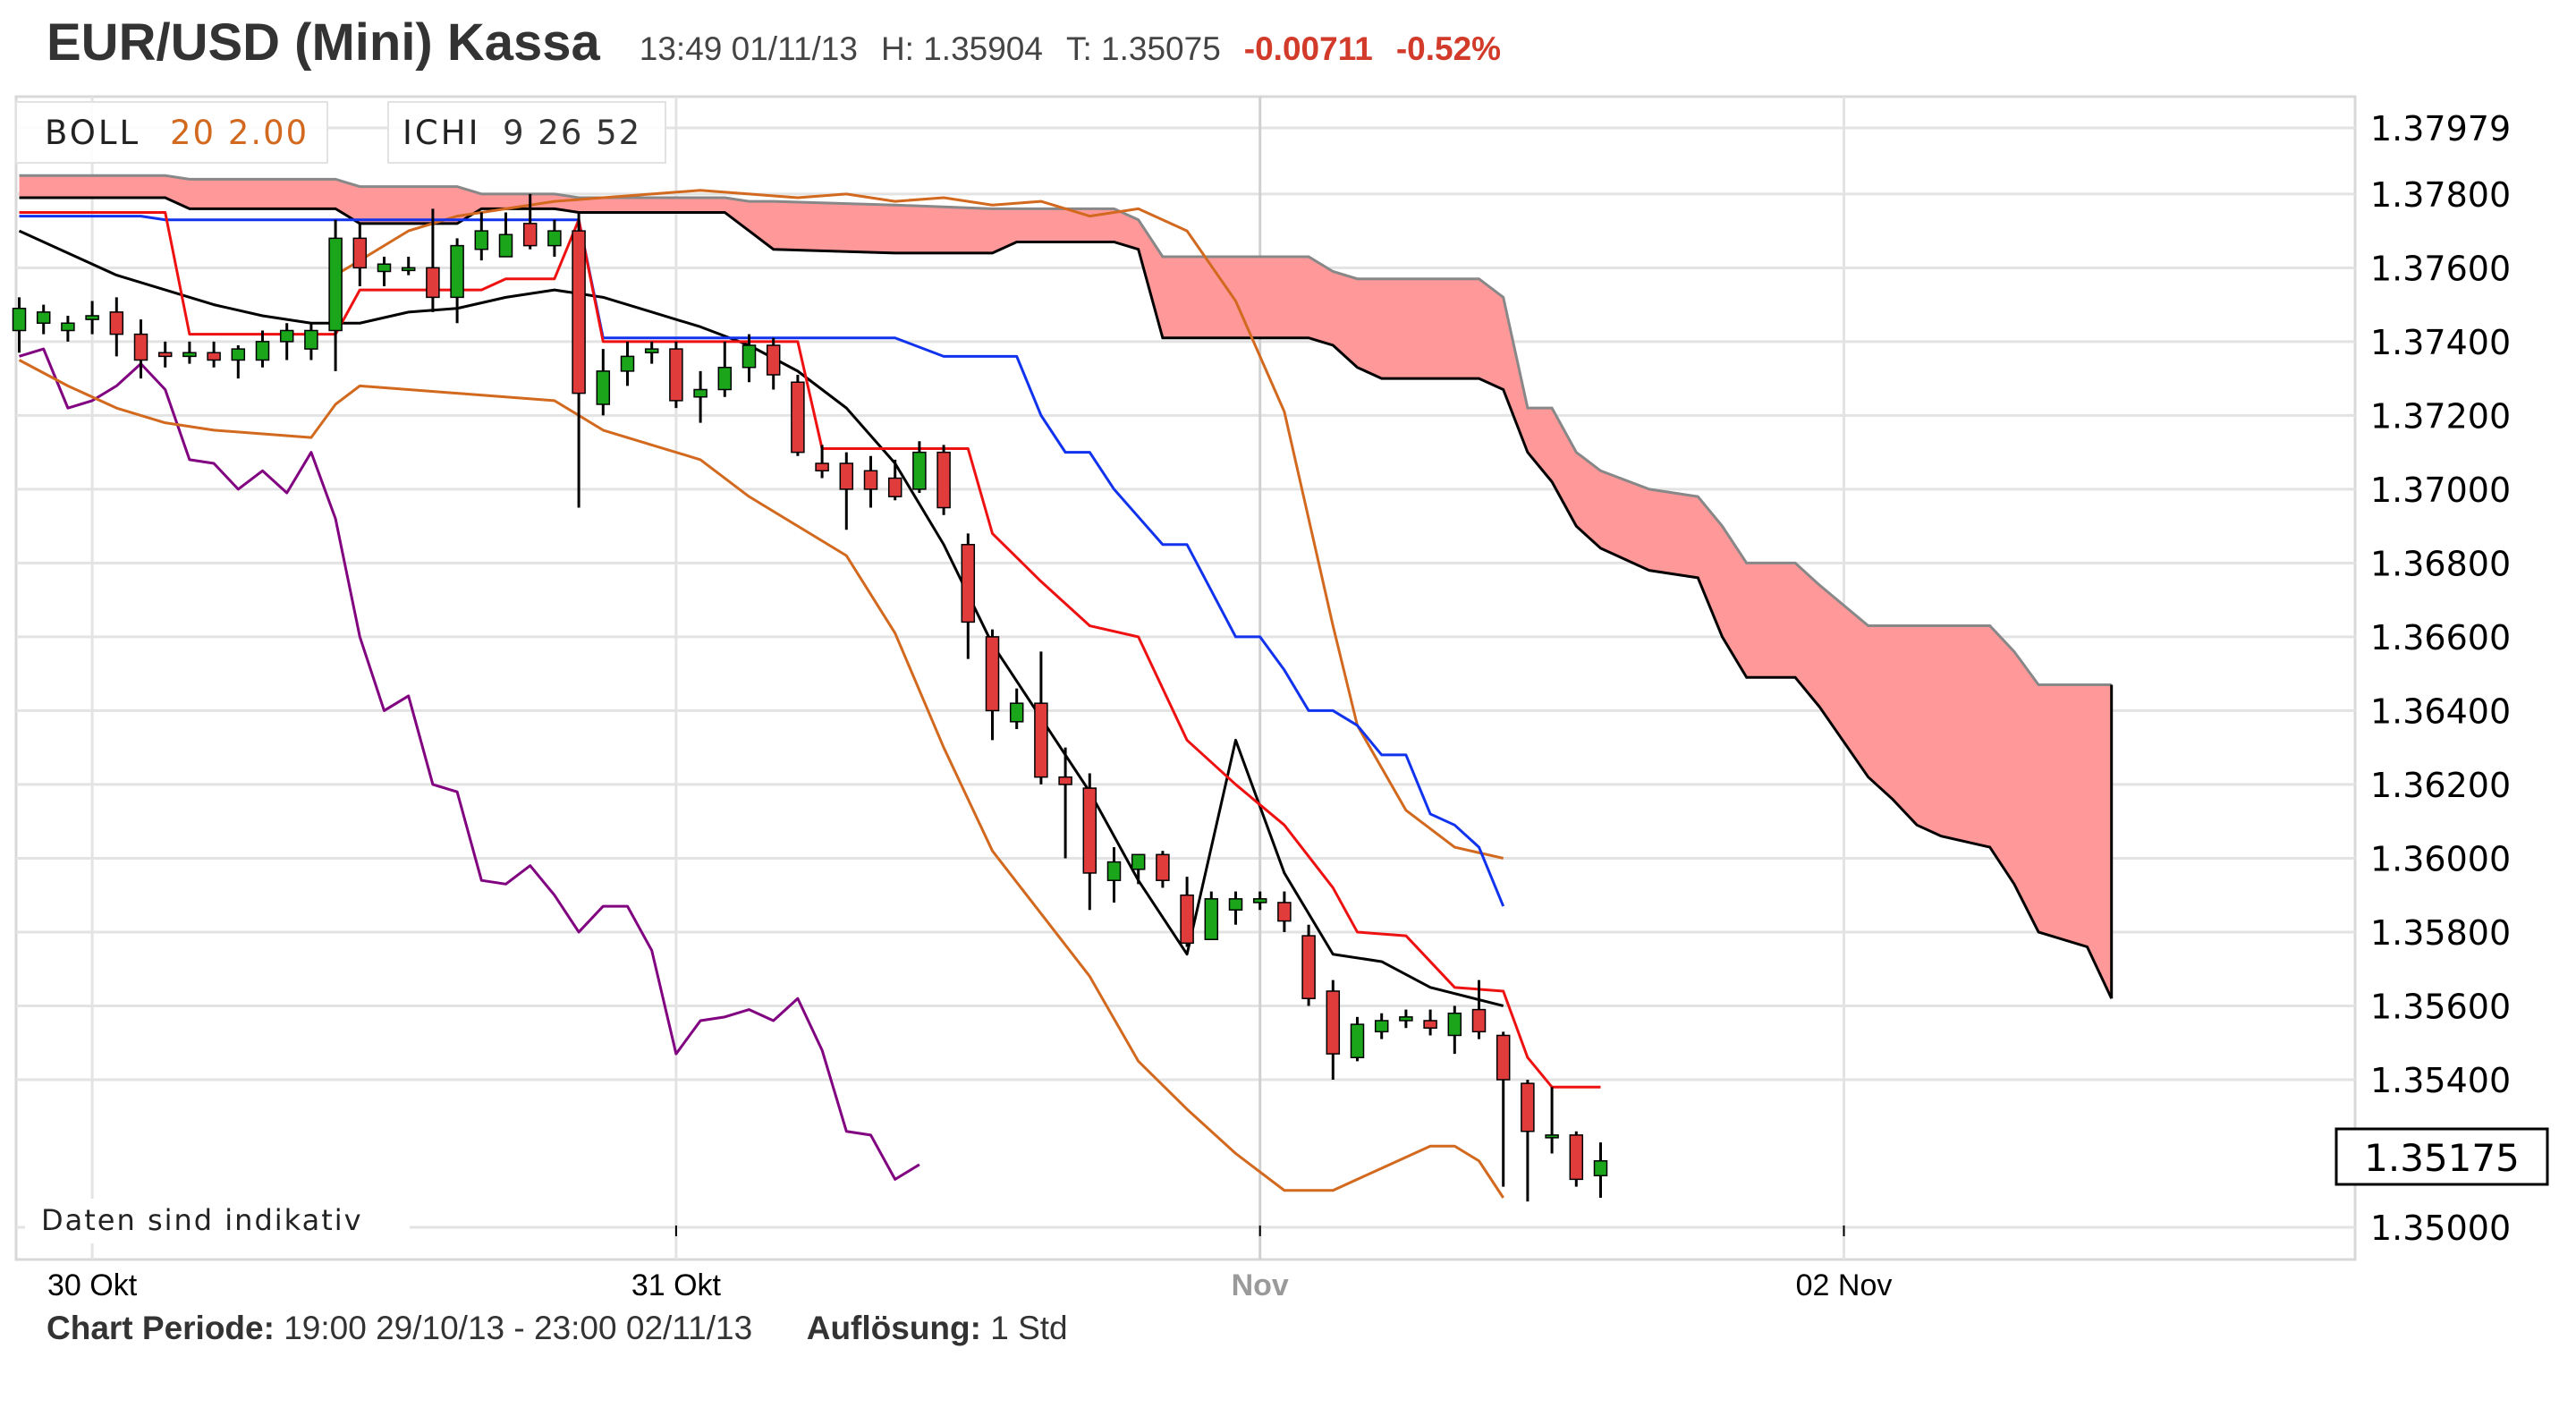  What do you see at coordinates (2440, 1080) in the screenshot?
I see `y-tick-label: 1.35400` at bounding box center [2440, 1080].